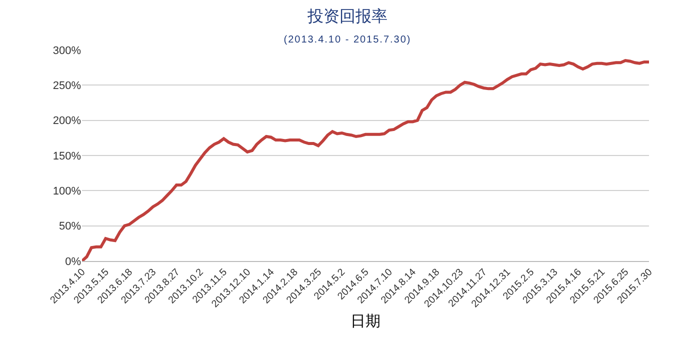 This screenshot has width=695, height=362. I want to click on chart-title: 投资回报率, so click(347, 17).